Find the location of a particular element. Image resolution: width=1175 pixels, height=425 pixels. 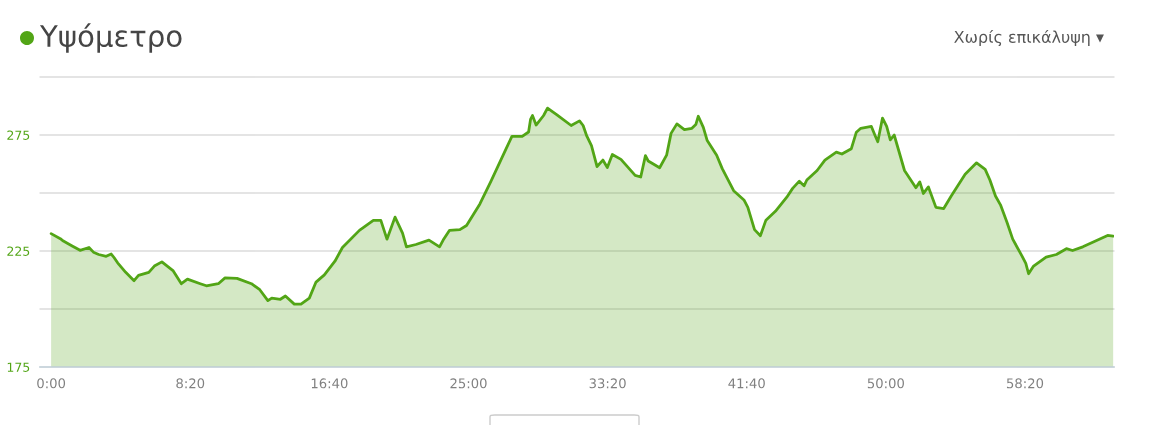

x-tick-label: 8:20 is located at coordinates (190, 383).